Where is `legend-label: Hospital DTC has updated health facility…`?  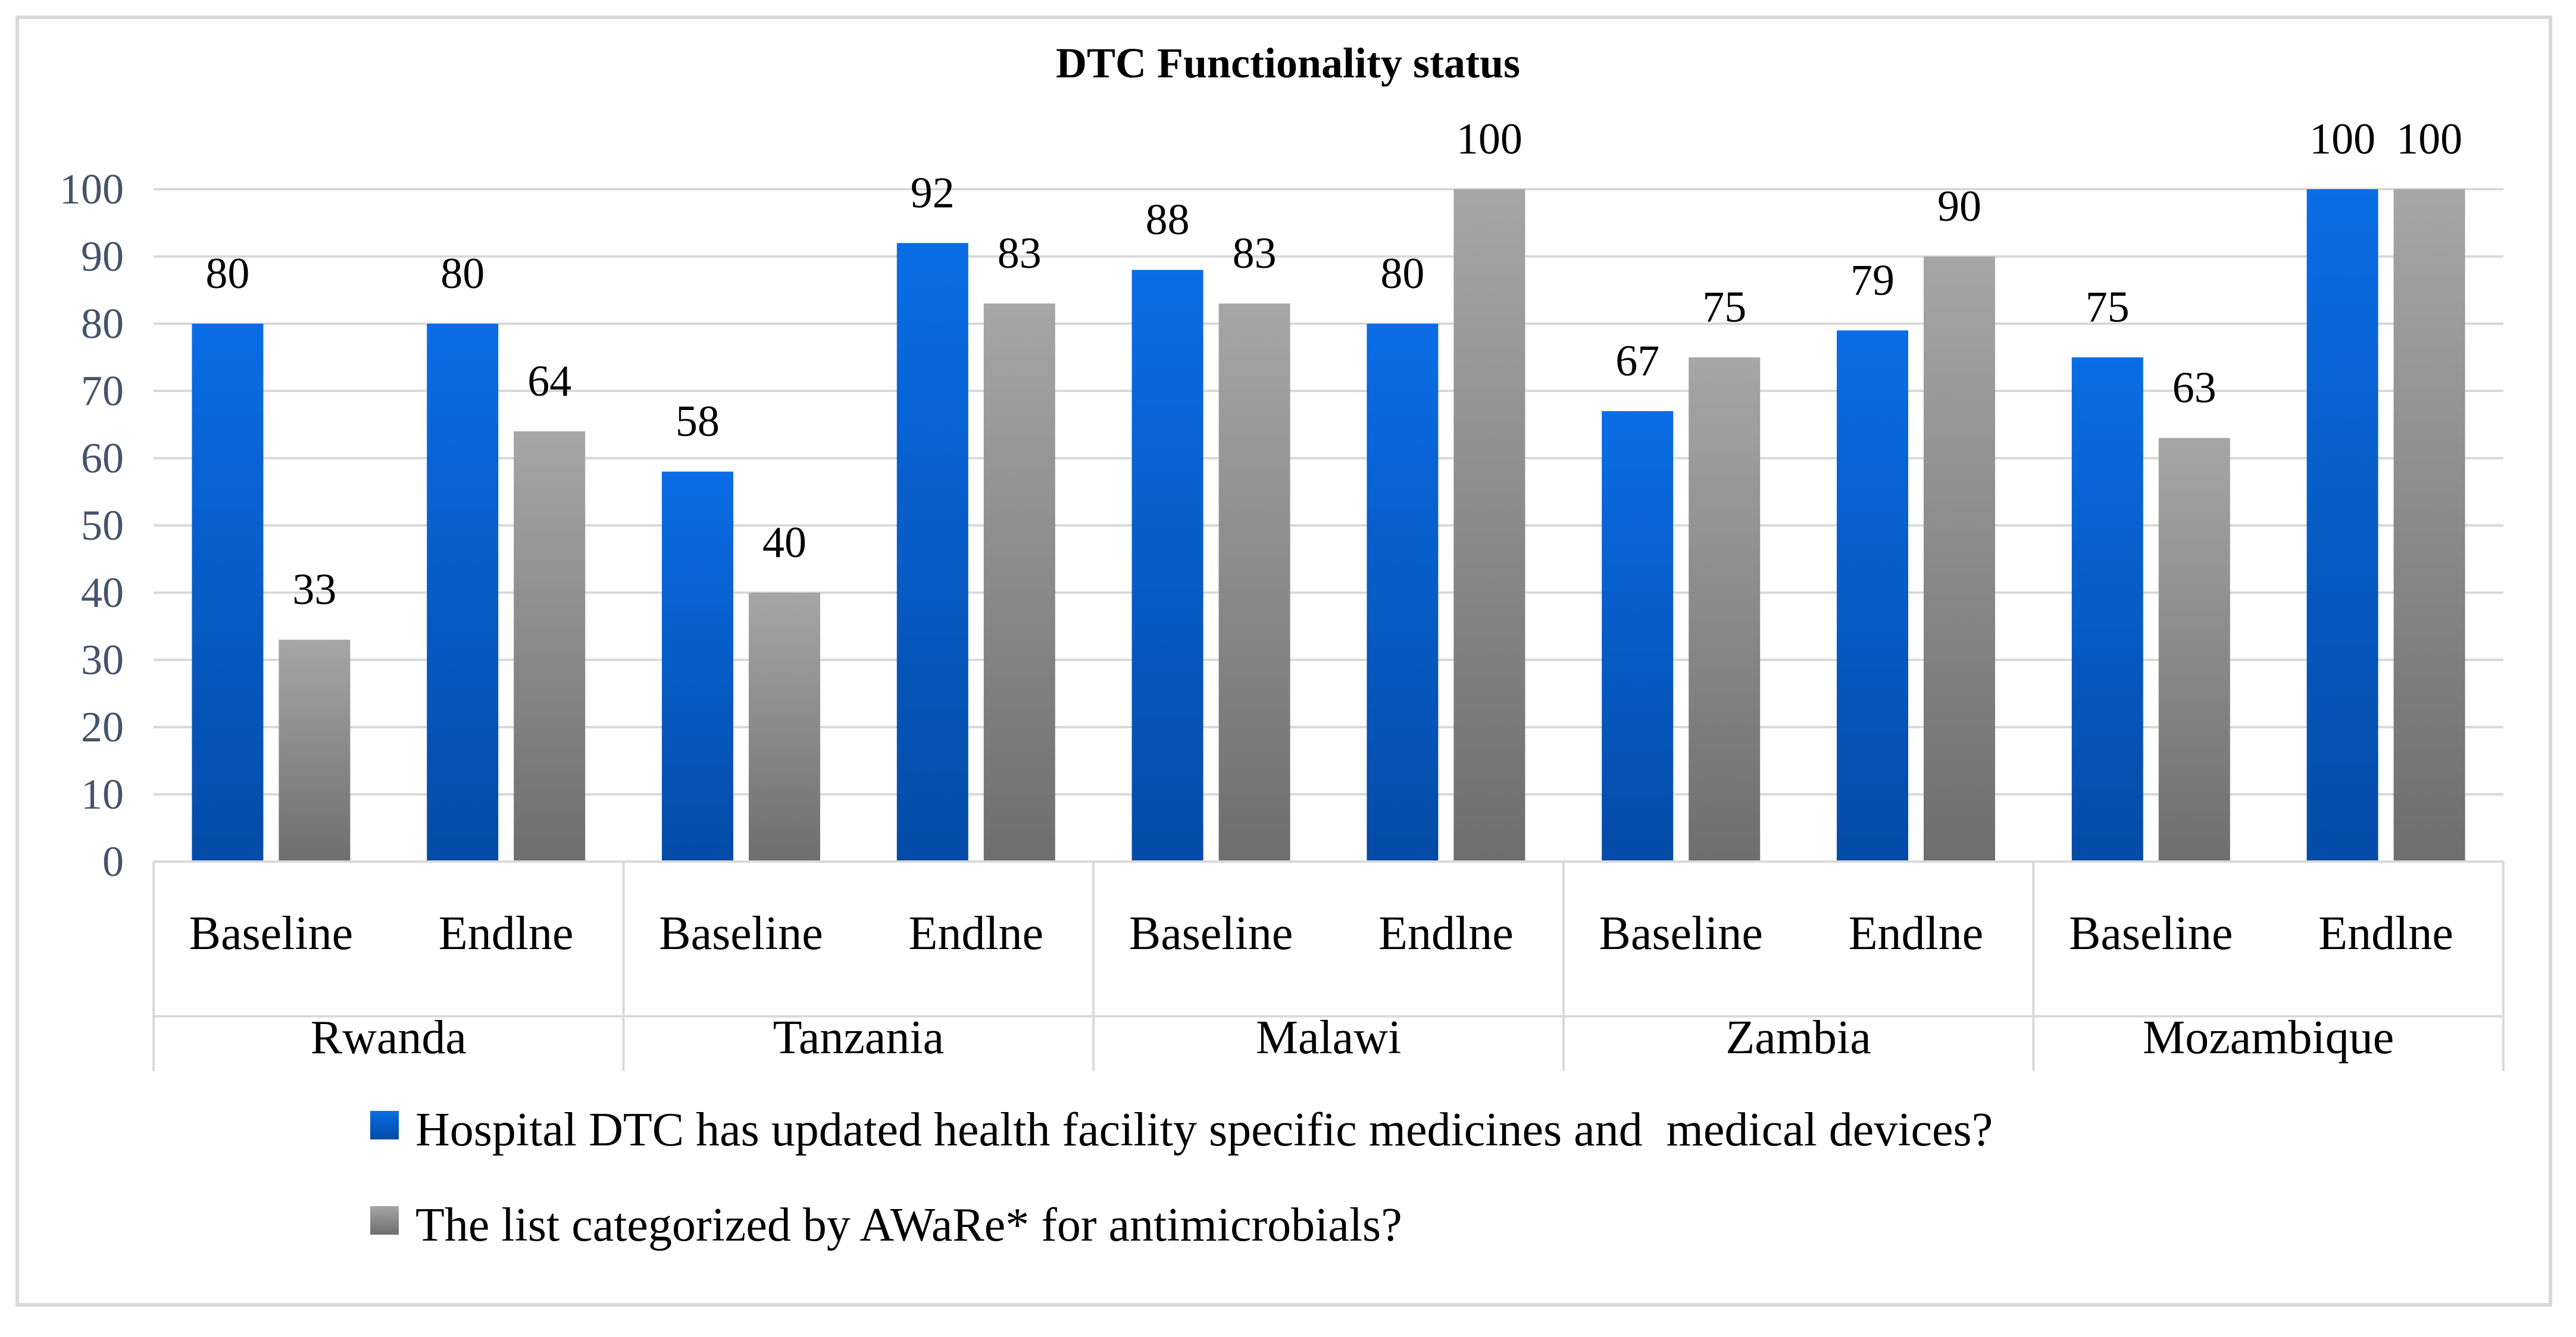 legend-label: Hospital DTC has updated health facility… is located at coordinates (1204, 1130).